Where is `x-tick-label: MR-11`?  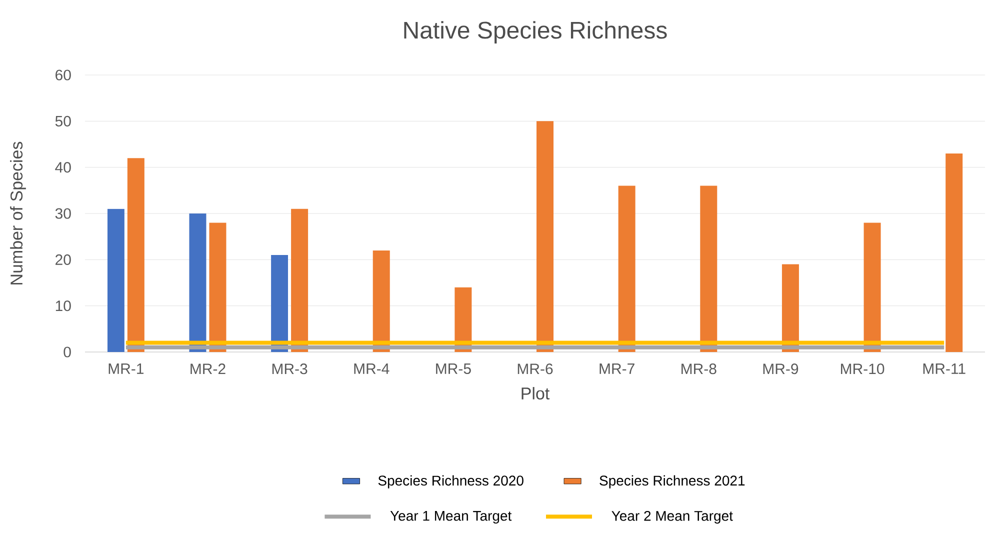 x-tick-label: MR-11 is located at coordinates (944, 369).